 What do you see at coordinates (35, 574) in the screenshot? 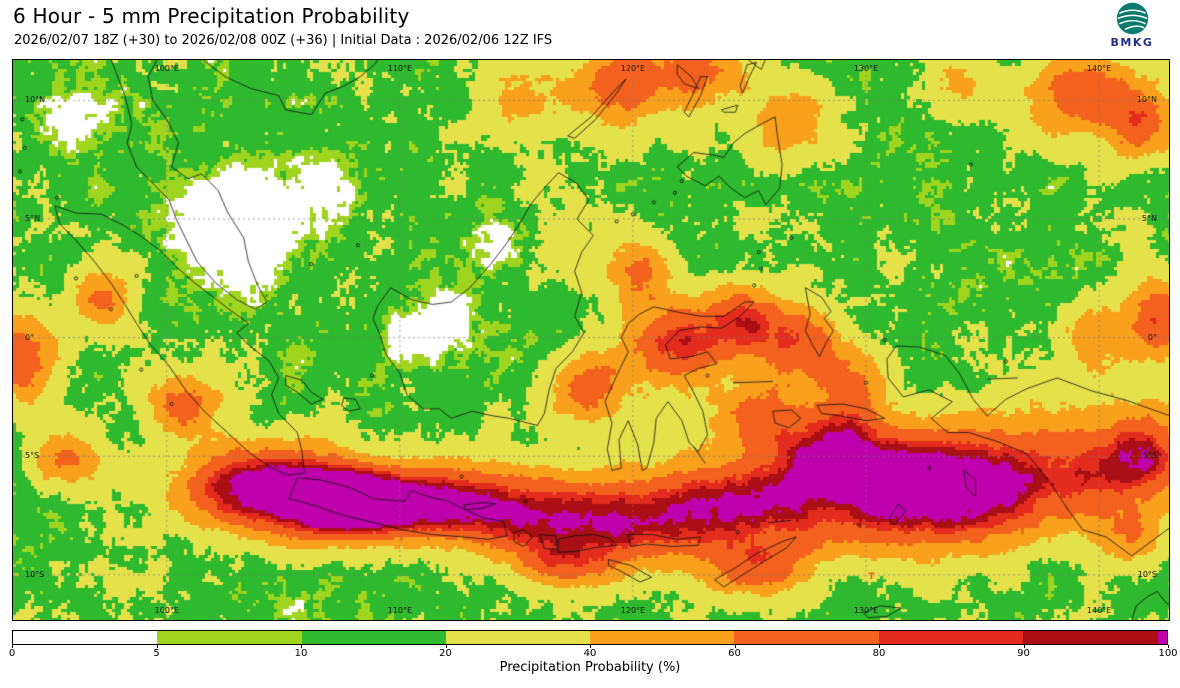
I see `lat-label-left: 10°S` at bounding box center [35, 574].